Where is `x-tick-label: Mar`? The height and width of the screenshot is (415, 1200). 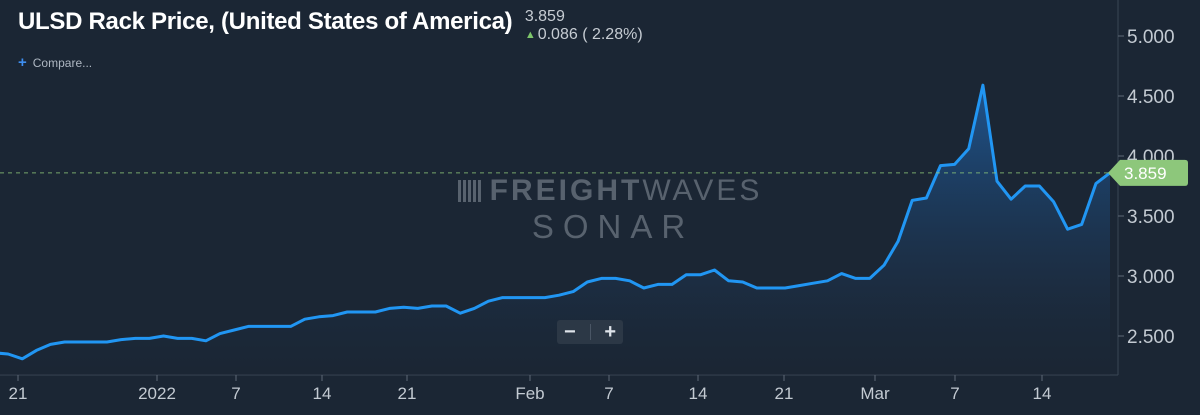
x-tick-label: Mar is located at coordinates (875, 393).